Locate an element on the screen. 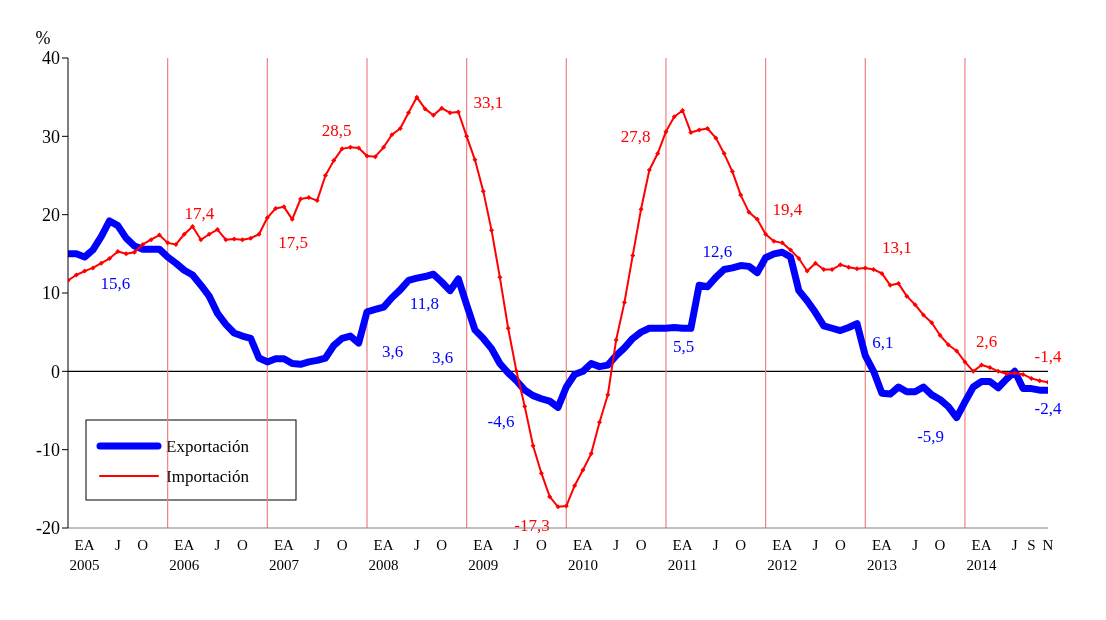 The image size is (1106, 620). x-tick-label: EA 2006 is located at coordinates (184, 555).